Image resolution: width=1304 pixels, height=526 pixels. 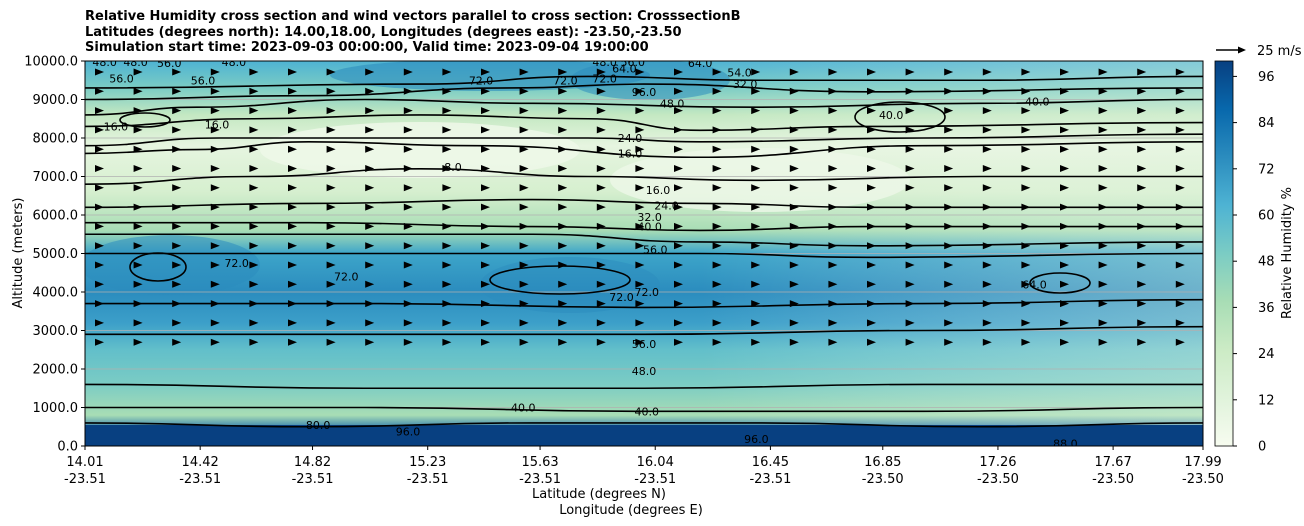 What do you see at coordinates (56, 293) in the screenshot?
I see `y-tick-label: 4000.0` at bounding box center [56, 293].